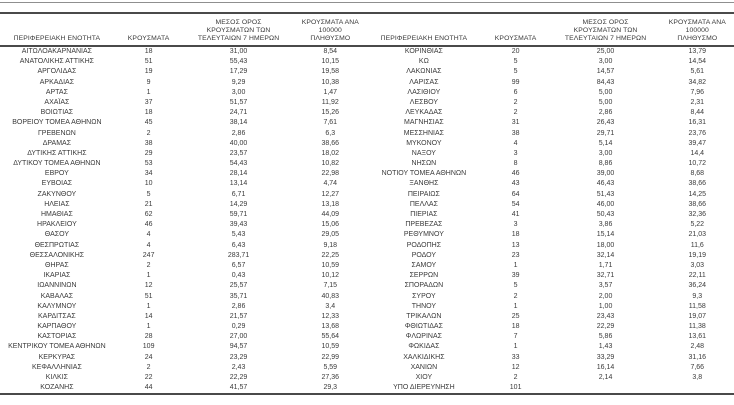 The width and height of the screenshot is (734, 405). What do you see at coordinates (330, 316) in the screenshot?
I see `per100k-cell: 12,33` at bounding box center [330, 316].